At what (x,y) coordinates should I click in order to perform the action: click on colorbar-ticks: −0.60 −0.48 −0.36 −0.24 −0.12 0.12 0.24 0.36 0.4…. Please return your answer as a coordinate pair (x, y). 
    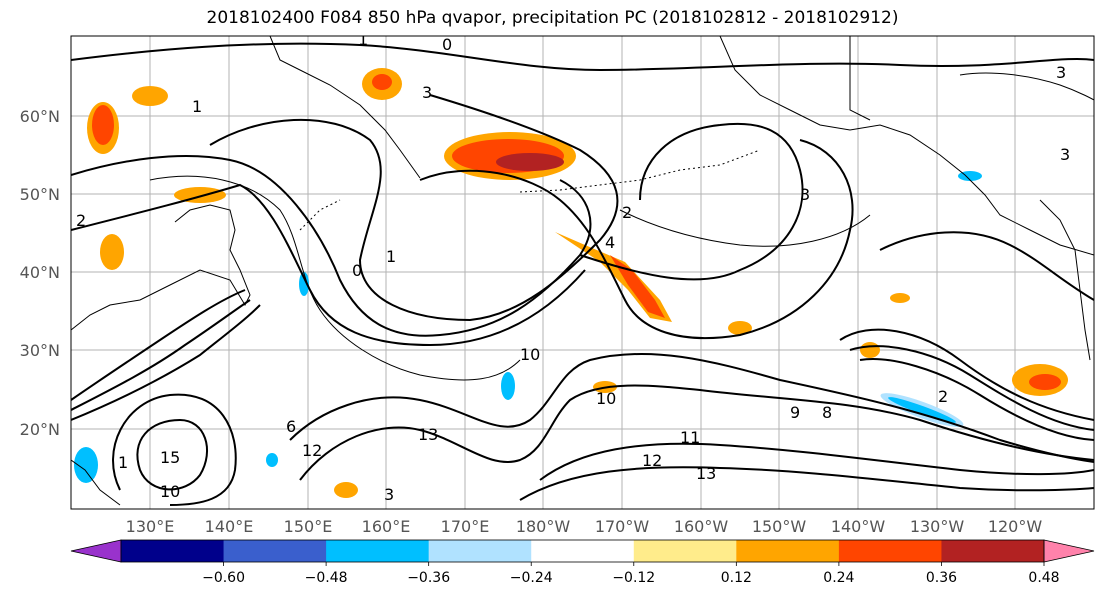
    Looking at the image, I should click on (631, 574).